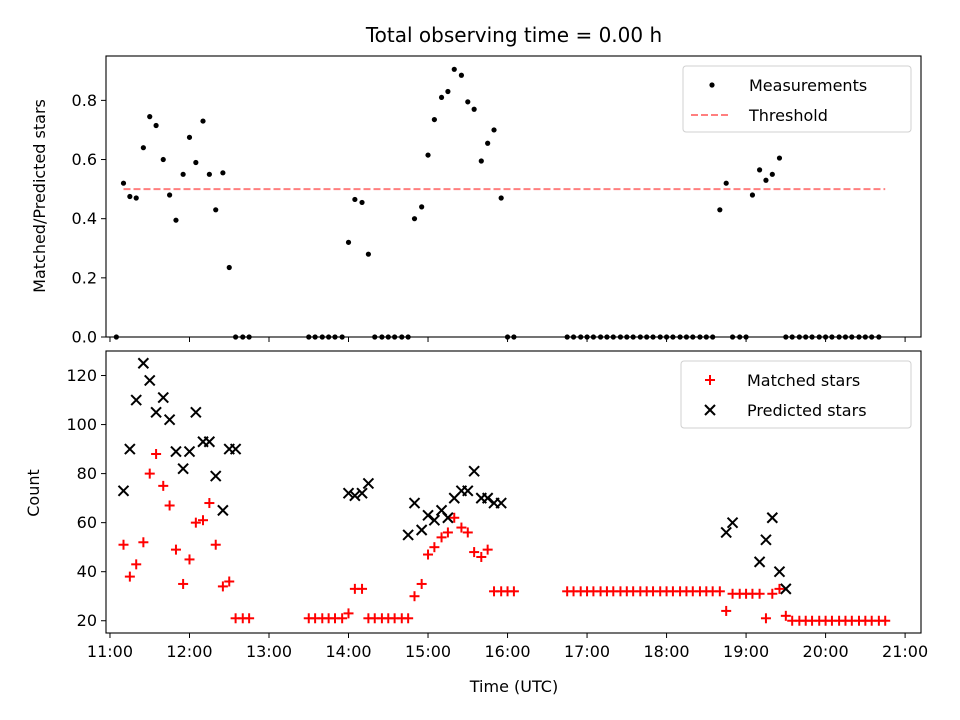  I want to click on legend-dot-icon, so click(712, 85).